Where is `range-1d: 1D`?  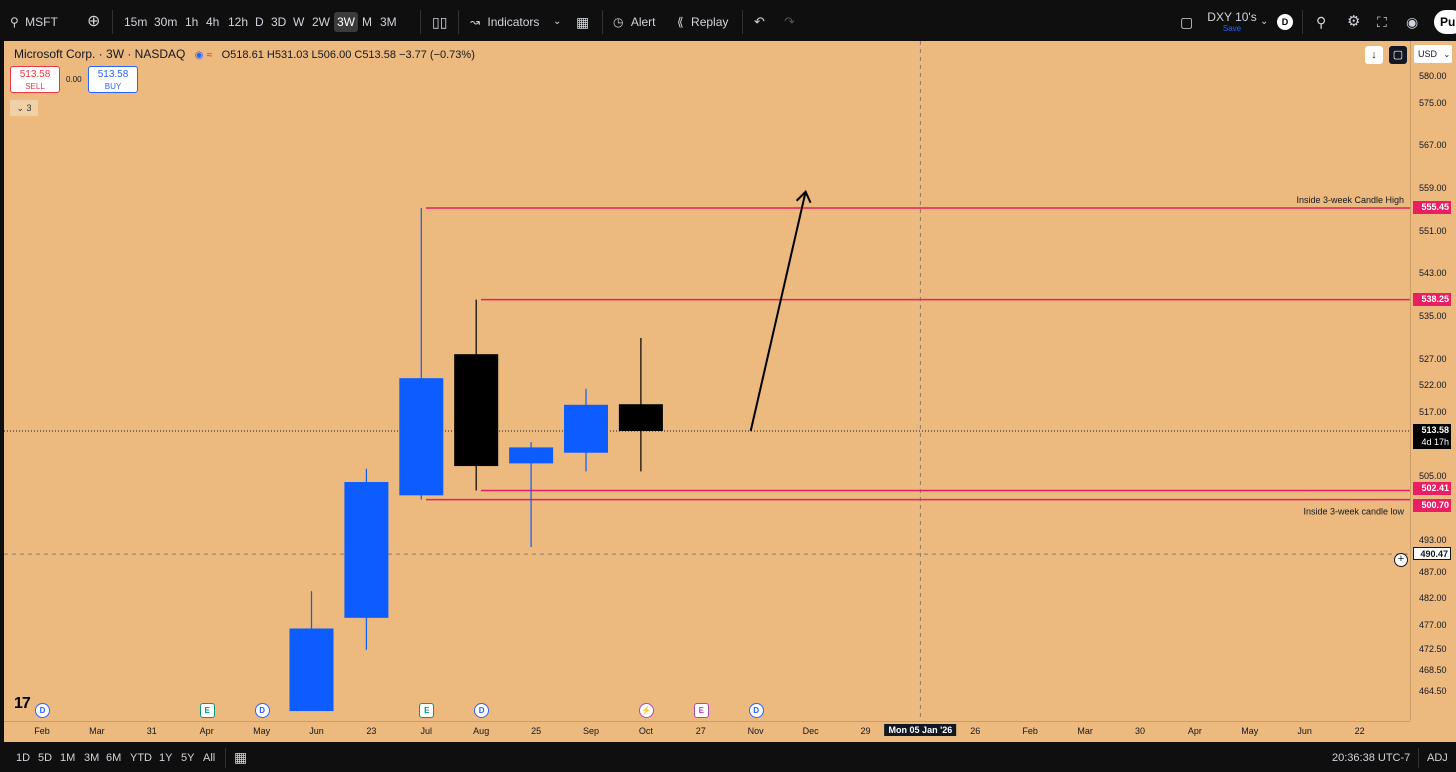 range-1d: 1D is located at coordinates (23, 758).